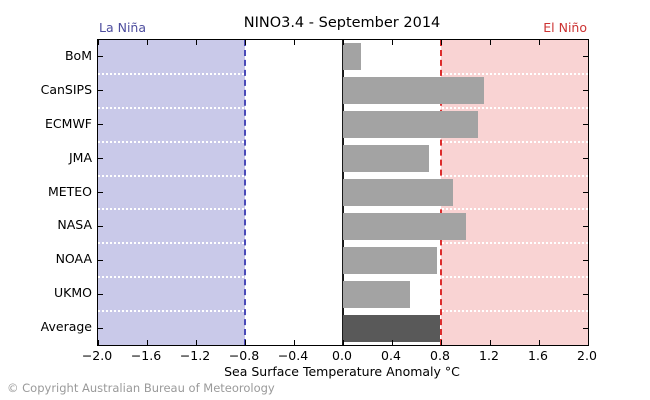 The width and height of the screenshot is (650, 400). I want to click on bar-jma, so click(386, 159).